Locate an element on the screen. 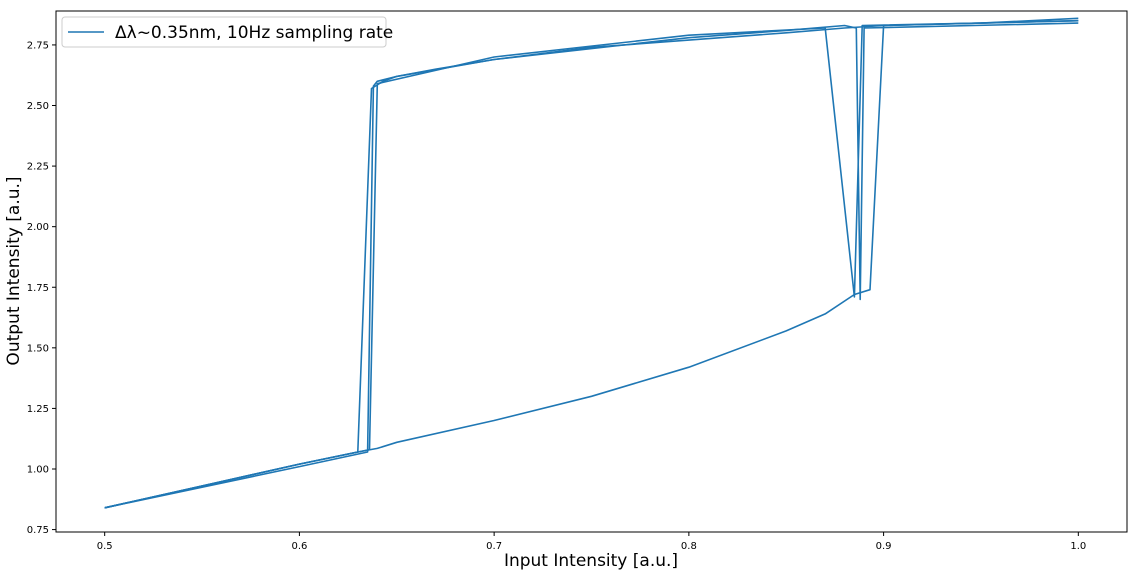 The image size is (1137, 575). legend: Δλ~0.35nm, 10Hz sampling rate is located at coordinates (227, 32).